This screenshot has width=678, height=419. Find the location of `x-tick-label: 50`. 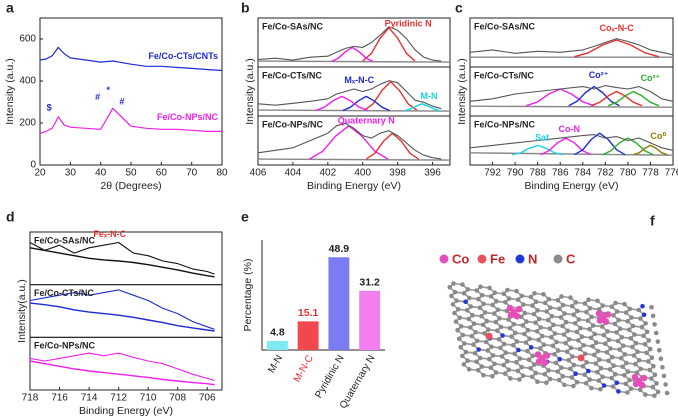

x-tick-label: 50 is located at coordinates (131, 173).